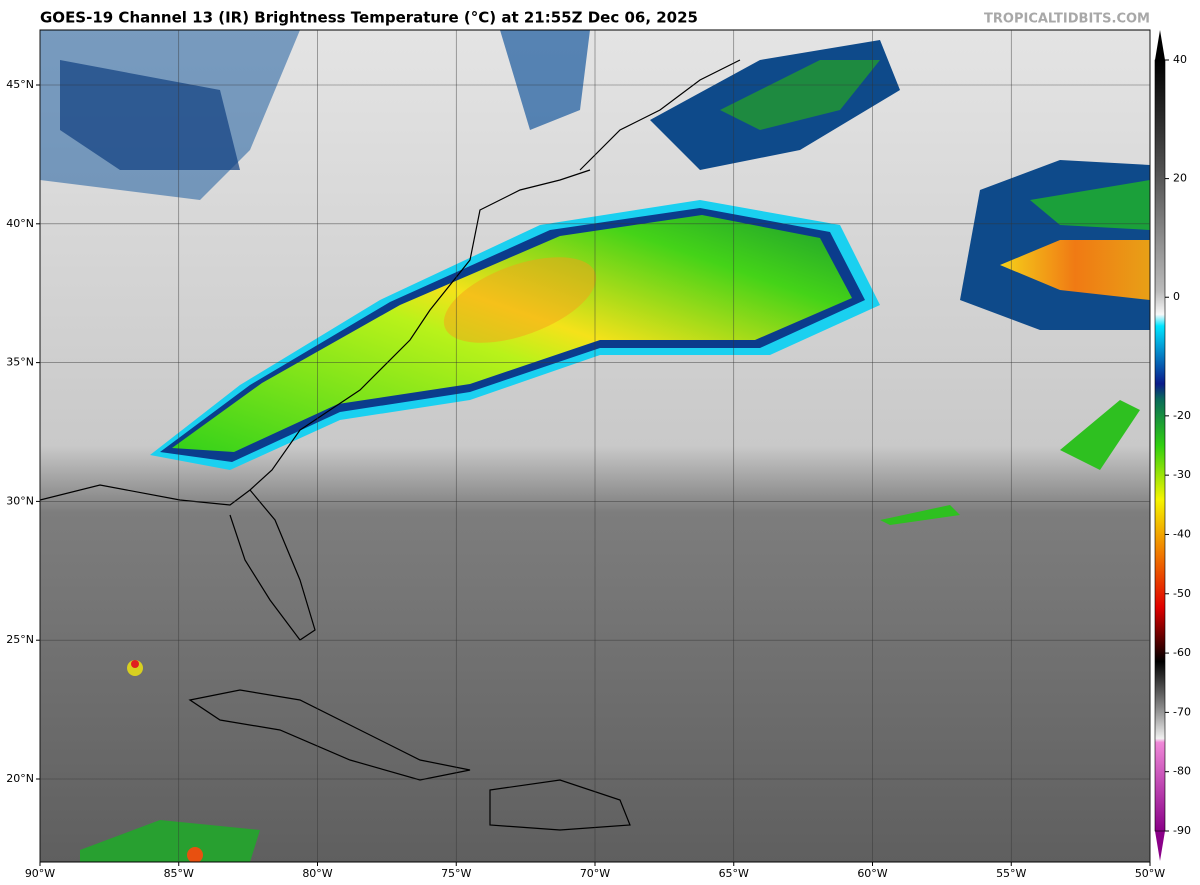  I want to click on colorbar-label: 20, so click(1180, 178).